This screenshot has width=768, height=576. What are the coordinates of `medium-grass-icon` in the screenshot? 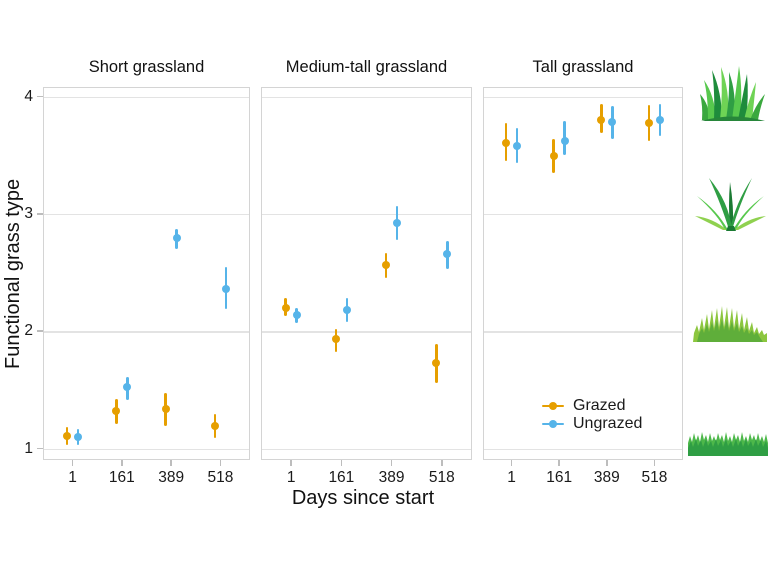 It's located at (730, 324).